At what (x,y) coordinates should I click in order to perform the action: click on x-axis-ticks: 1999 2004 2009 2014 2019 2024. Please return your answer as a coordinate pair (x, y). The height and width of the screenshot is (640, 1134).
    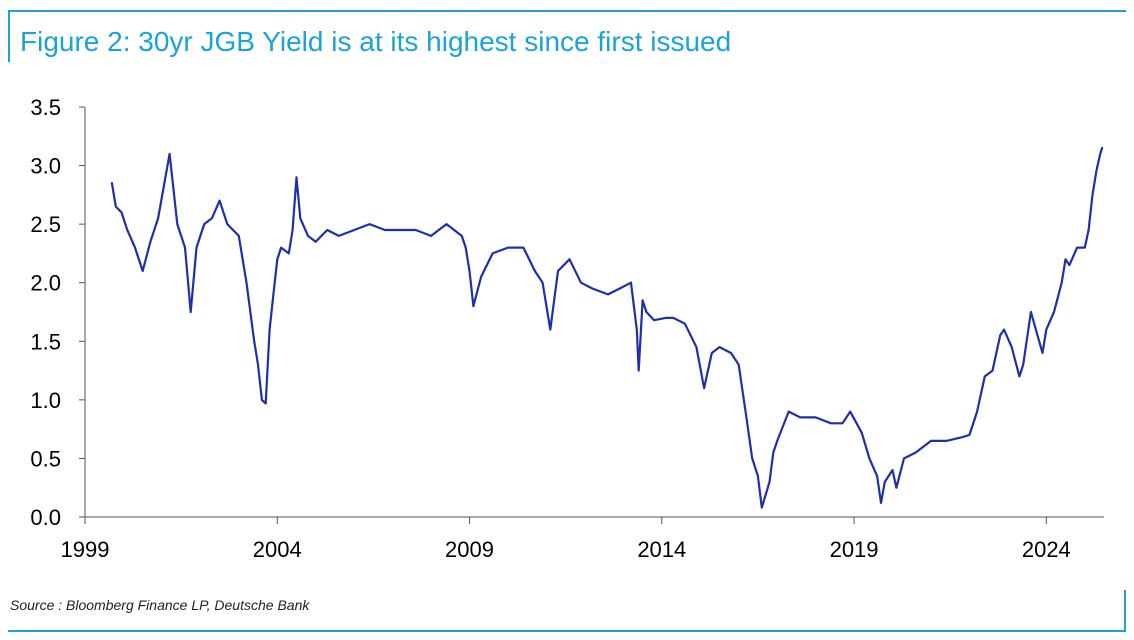
    Looking at the image, I should click on (566, 539).